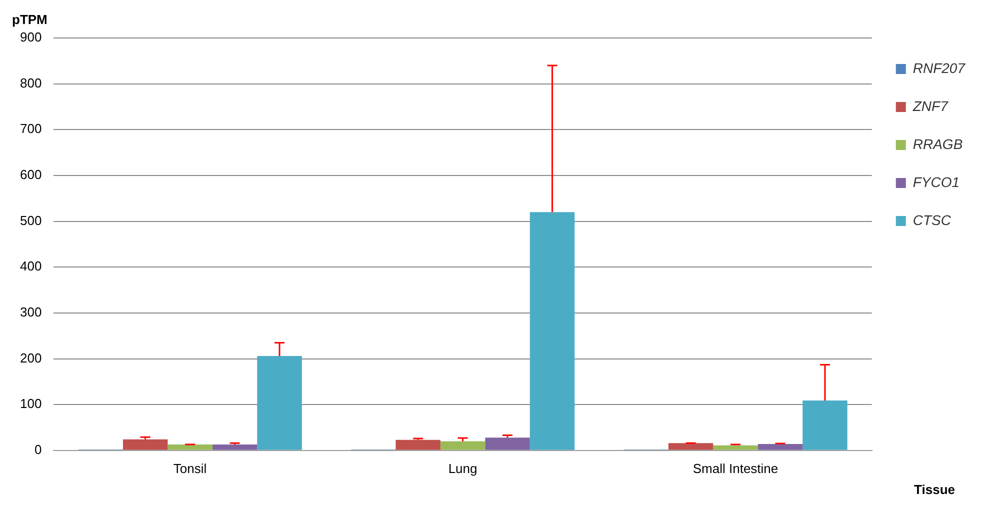  Describe the element at coordinates (735, 468) in the screenshot. I see `x-tick-label: Small Intestine` at that location.